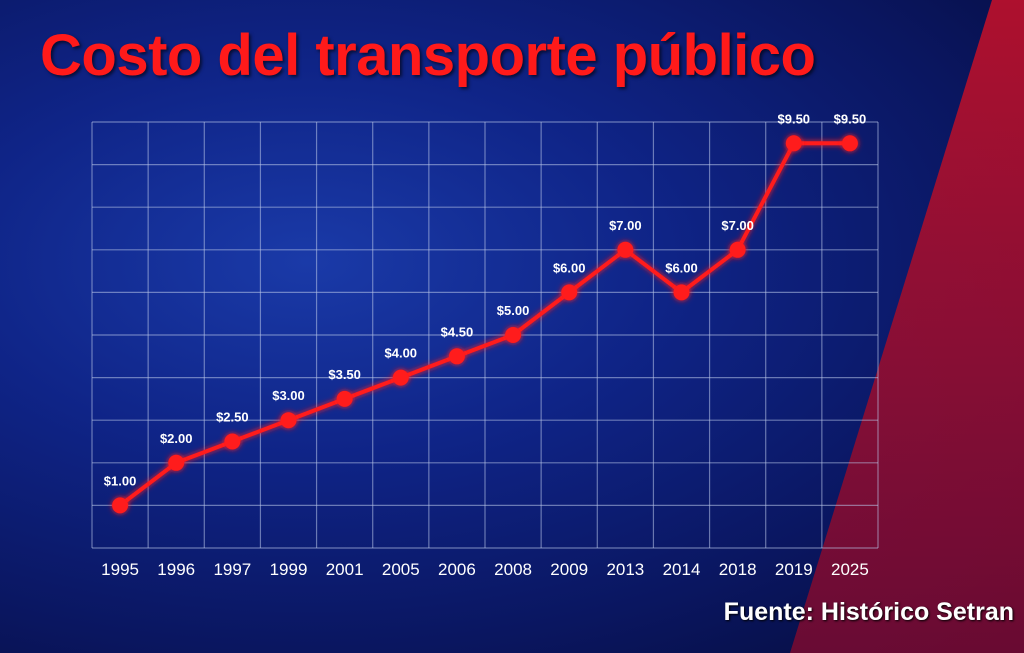 The height and width of the screenshot is (653, 1024). Describe the element at coordinates (625, 569) in the screenshot. I see `x-tick-2013: 2013` at that location.